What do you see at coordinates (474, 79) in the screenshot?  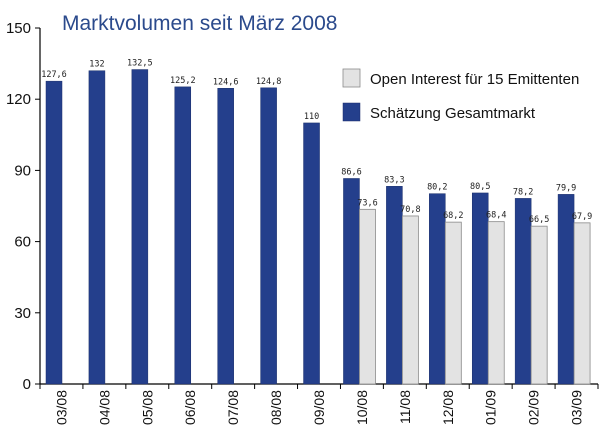 I see `legend-label-open-interest: Open Interest für 15 Emittenten` at bounding box center [474, 79].